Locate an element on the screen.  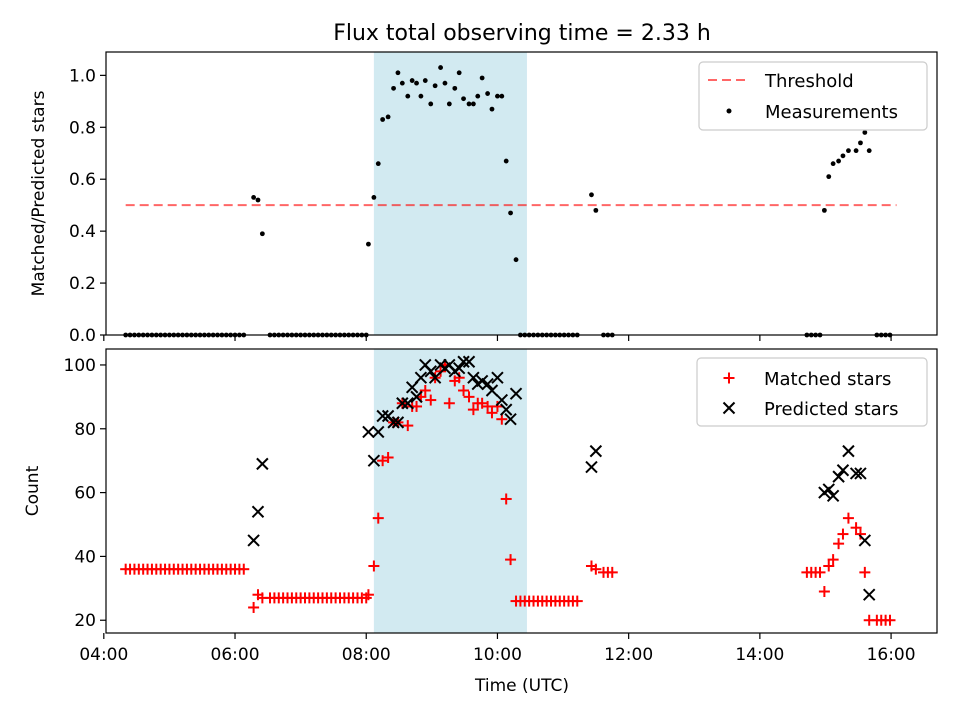
y-tick-label: 0.0 is located at coordinates (82, 336).